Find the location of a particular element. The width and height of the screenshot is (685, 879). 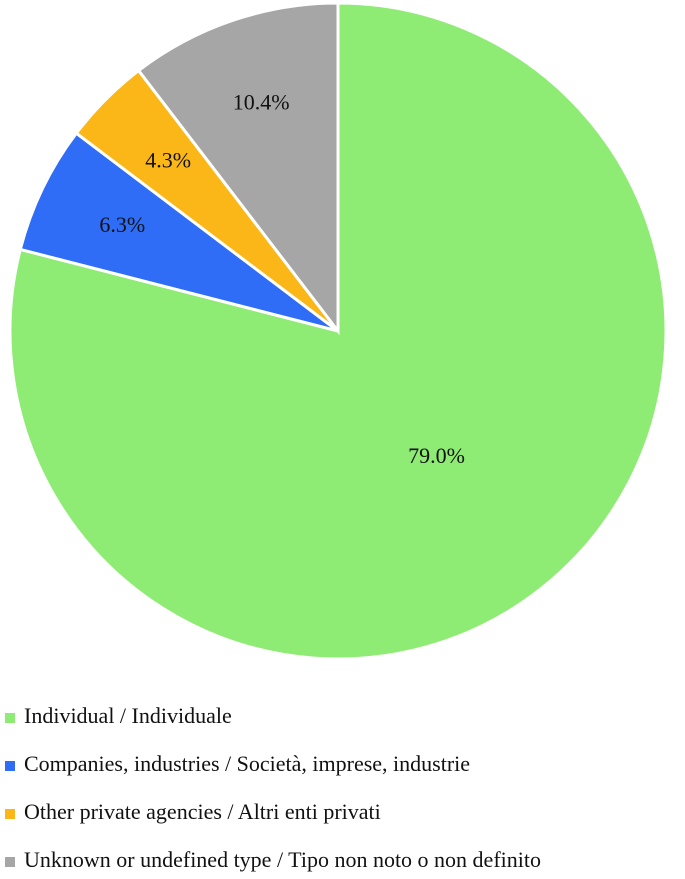

legend-label: Individual / Individuale is located at coordinates (128, 715).